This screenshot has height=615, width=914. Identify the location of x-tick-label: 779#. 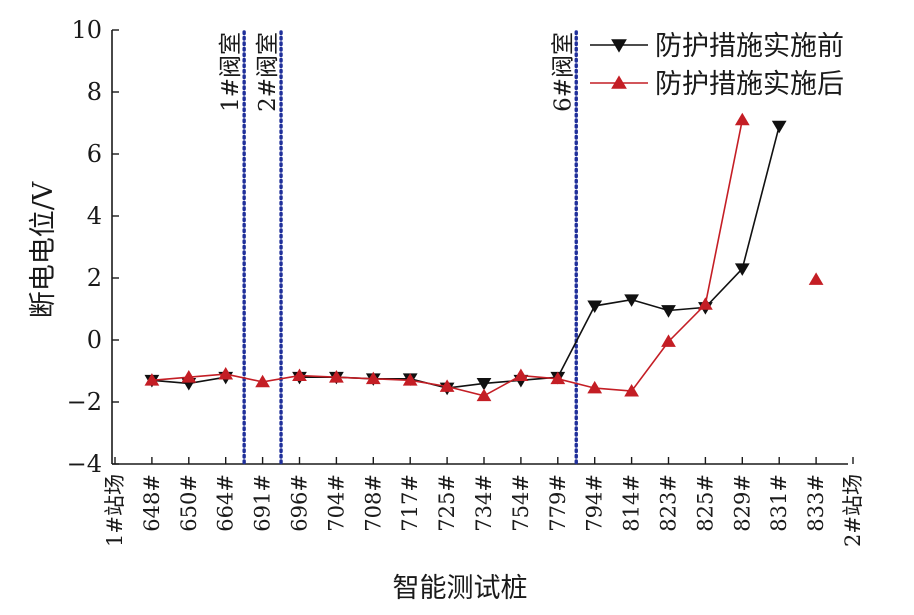
(558, 503).